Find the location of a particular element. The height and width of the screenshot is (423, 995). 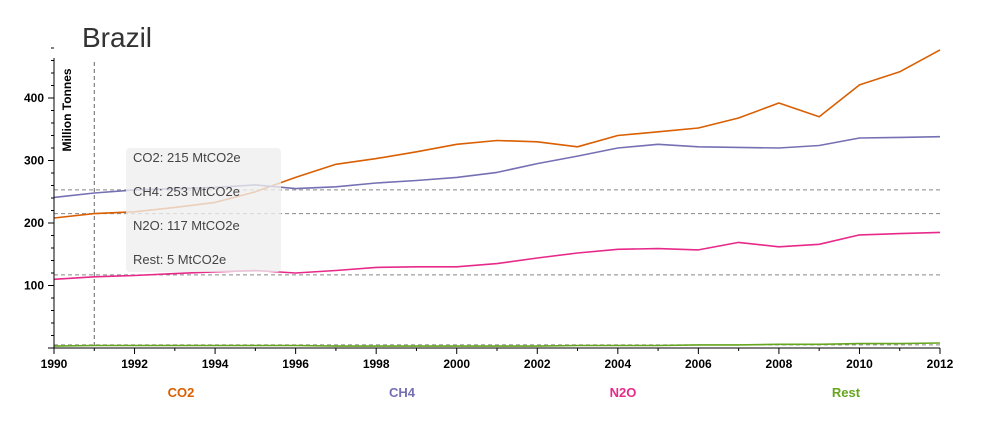

tooltip-line: N2O: 117 MtCO2e is located at coordinates (186, 225).